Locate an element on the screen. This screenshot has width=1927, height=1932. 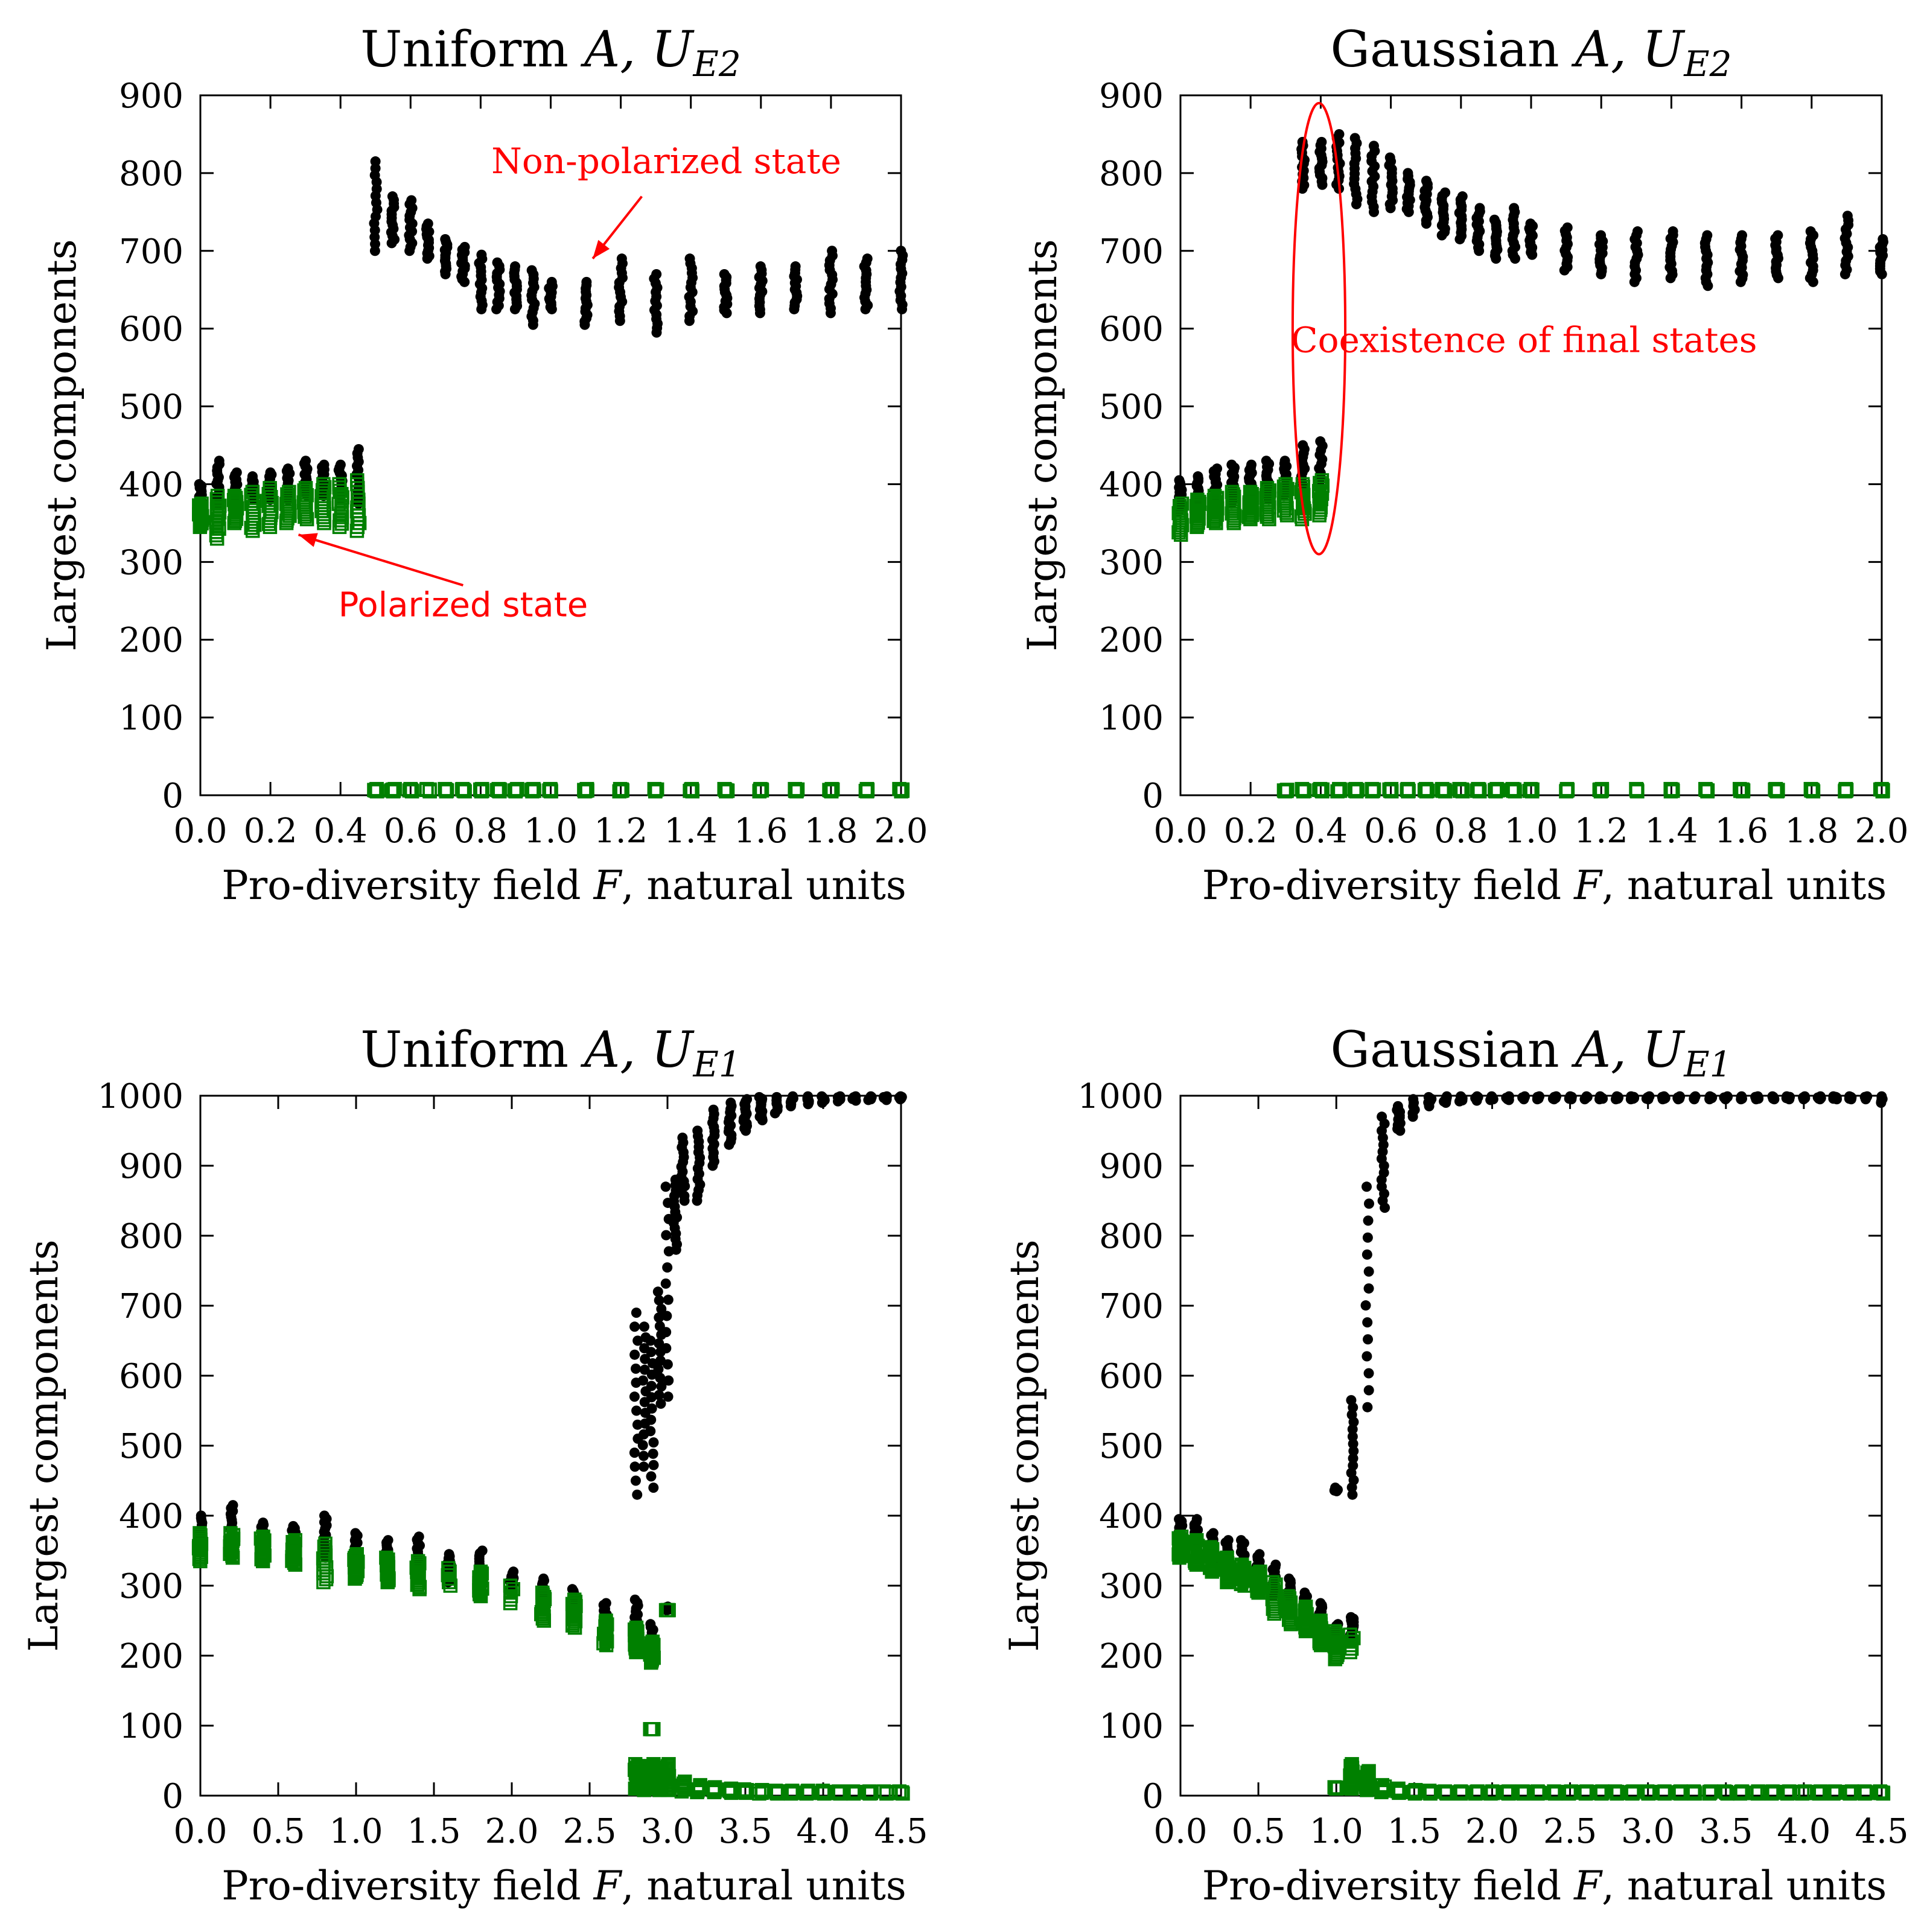
chart-title-part: E2 is located at coordinates (717, 64).